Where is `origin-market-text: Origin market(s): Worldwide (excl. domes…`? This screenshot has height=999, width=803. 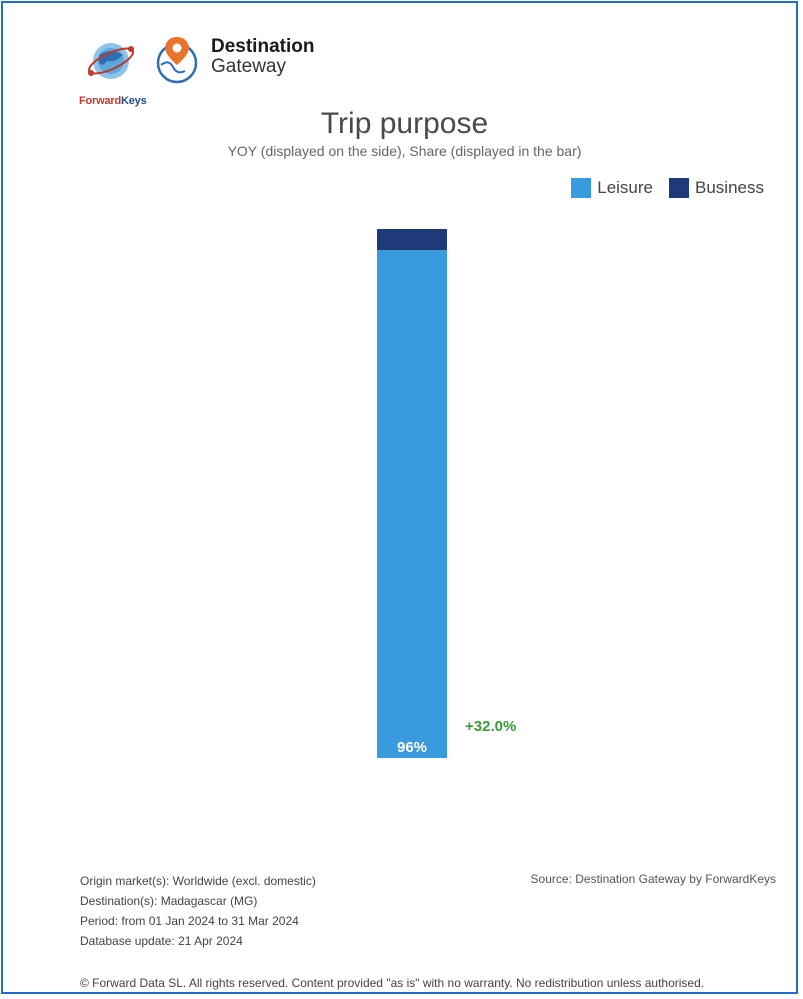 origin-market-text: Origin market(s): Worldwide (excl. domes… is located at coordinates (198, 881).